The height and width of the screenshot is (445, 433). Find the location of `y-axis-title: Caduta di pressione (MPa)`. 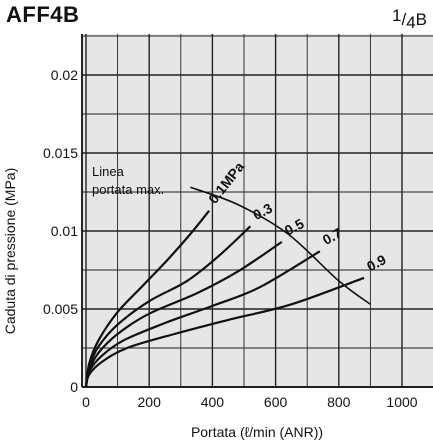

y-axis-title: Caduta di pressione (MPa) is located at coordinates (10, 251).